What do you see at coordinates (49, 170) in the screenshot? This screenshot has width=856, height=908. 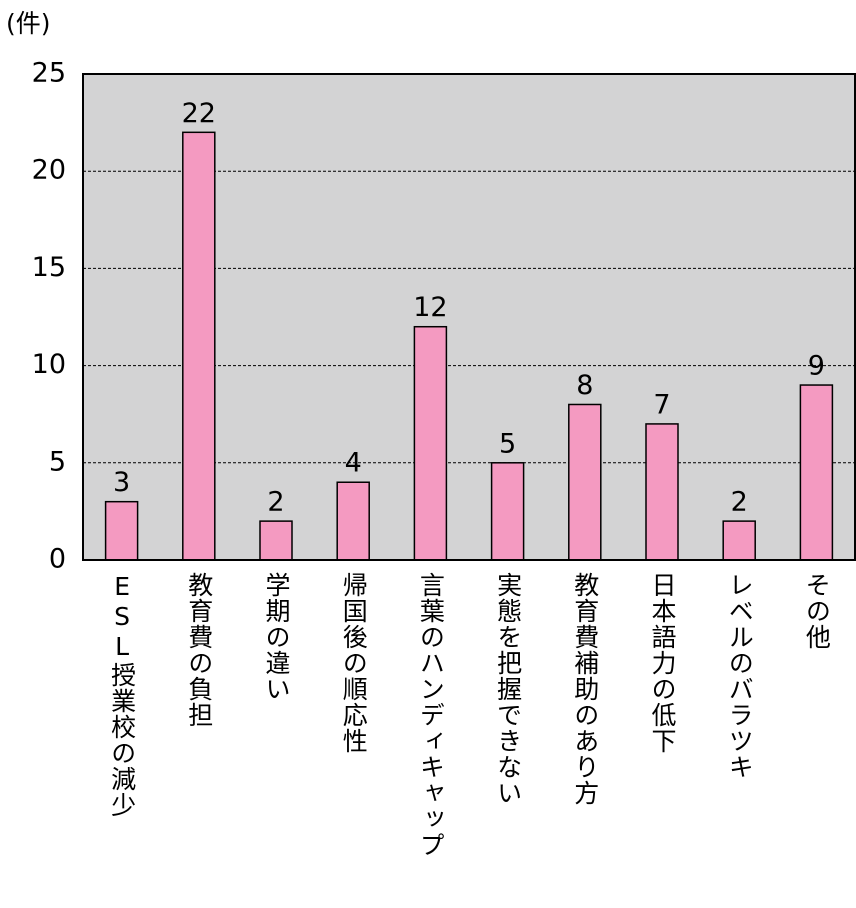 I see `y-tick-label: 20` at bounding box center [49, 170].